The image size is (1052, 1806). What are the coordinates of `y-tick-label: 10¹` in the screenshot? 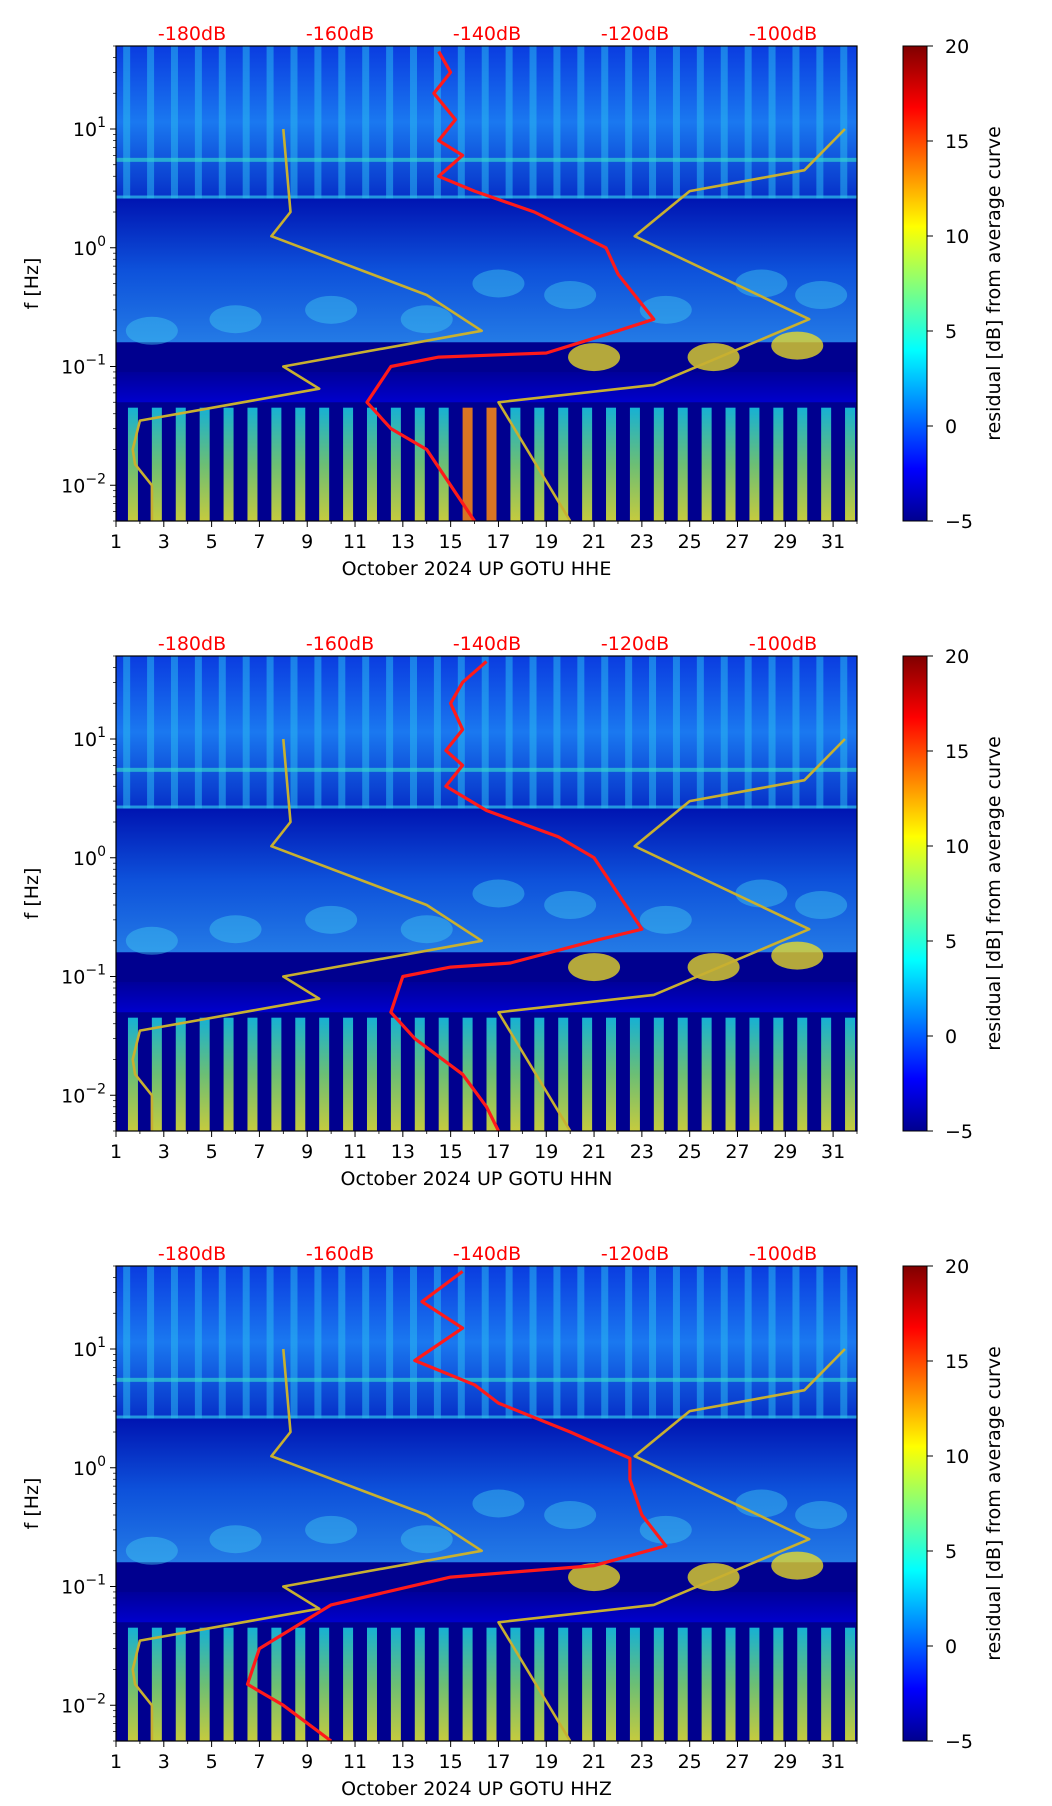 It's located at (89, 1348).